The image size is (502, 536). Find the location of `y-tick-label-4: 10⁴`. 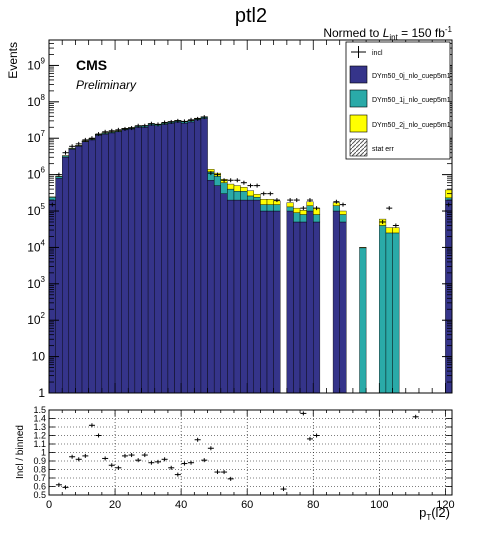

y-tick-label-4: 10⁴ is located at coordinates (36, 246).